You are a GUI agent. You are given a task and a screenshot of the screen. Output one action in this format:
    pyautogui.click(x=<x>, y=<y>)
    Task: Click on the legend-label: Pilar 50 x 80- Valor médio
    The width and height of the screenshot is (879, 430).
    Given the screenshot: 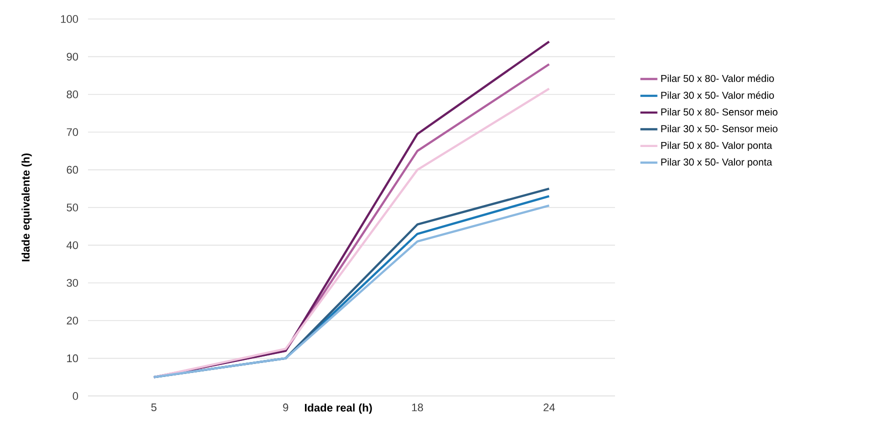 What is the action you would take?
    pyautogui.click(x=717, y=78)
    